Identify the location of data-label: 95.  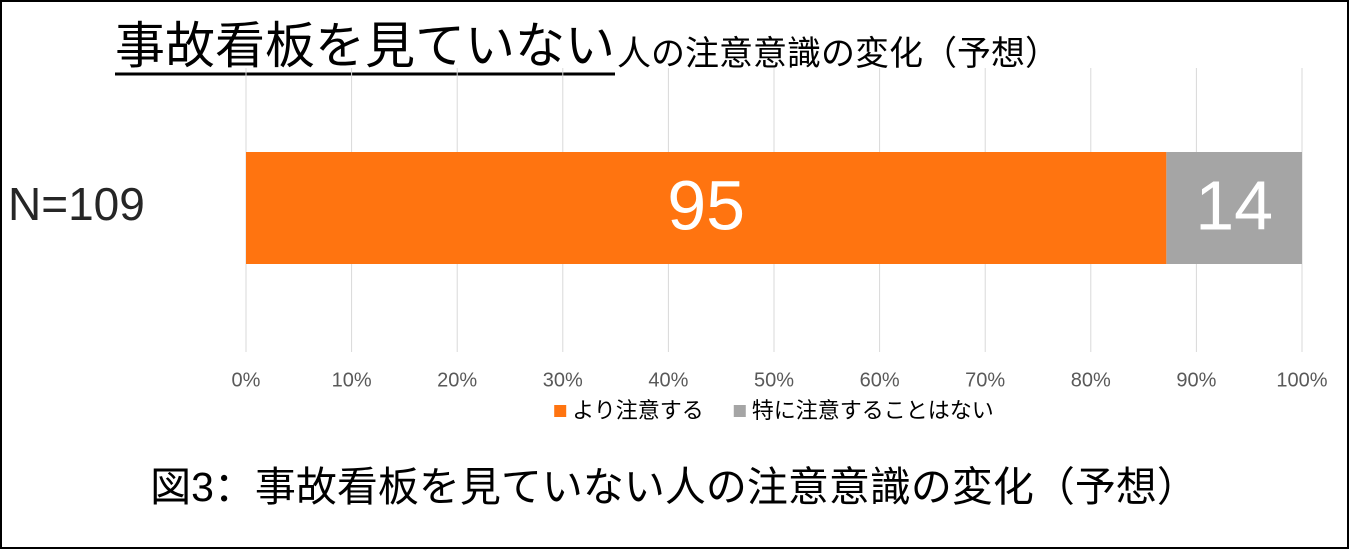
(706, 205).